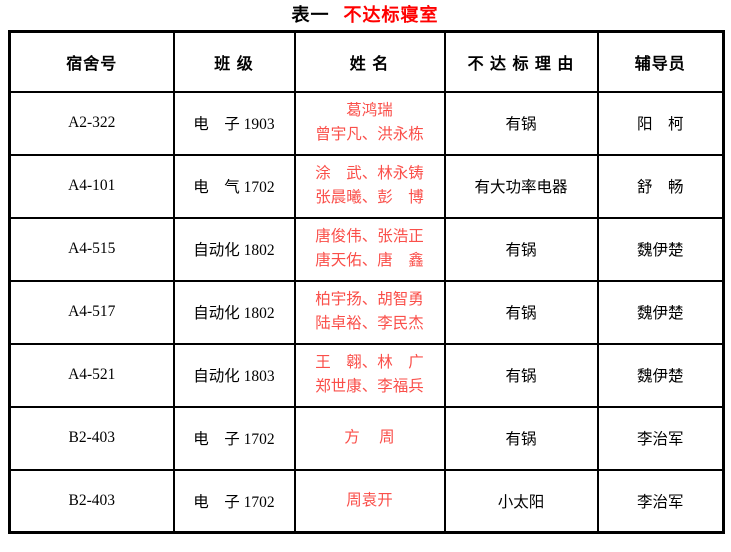 This screenshot has width=731, height=552. I want to click on table-row: A2-322 电 子 1903 葛鸿瑞 曾宇凡、洪永栋 有锅 阳 柯, so click(366, 123).